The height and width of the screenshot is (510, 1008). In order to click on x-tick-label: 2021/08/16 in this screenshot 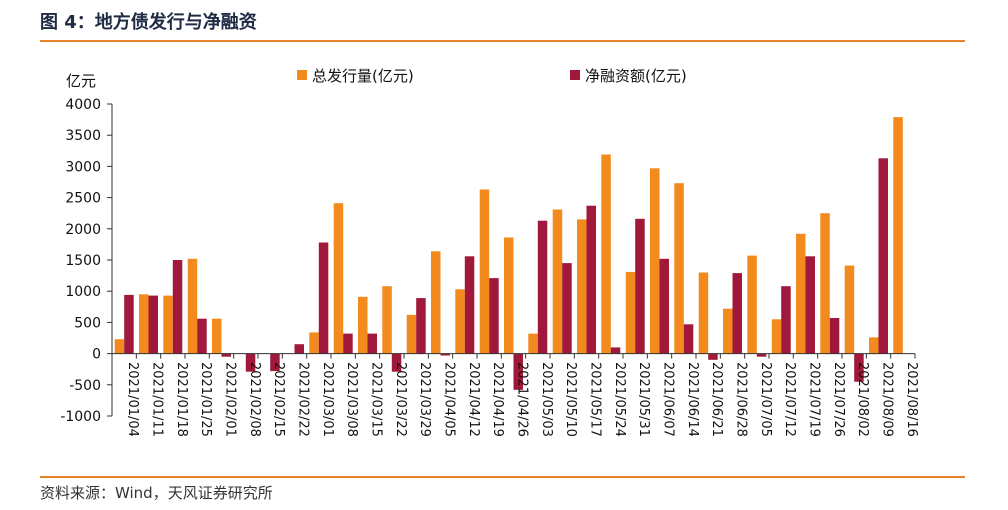, I will do `click(911, 399)`.